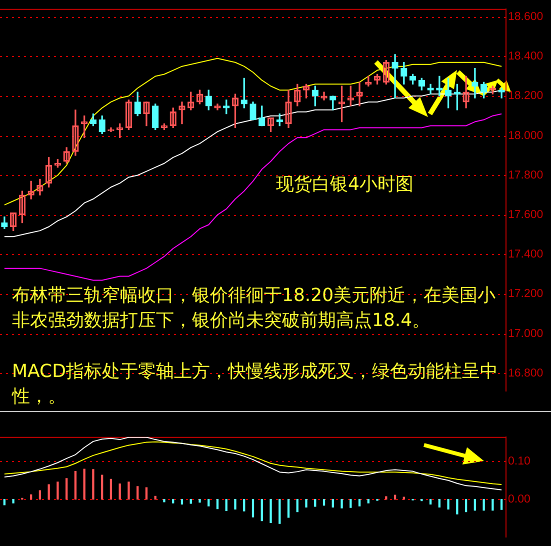 The height and width of the screenshot is (546, 551). I want to click on y-tick-label: 17.600, so click(526, 215).